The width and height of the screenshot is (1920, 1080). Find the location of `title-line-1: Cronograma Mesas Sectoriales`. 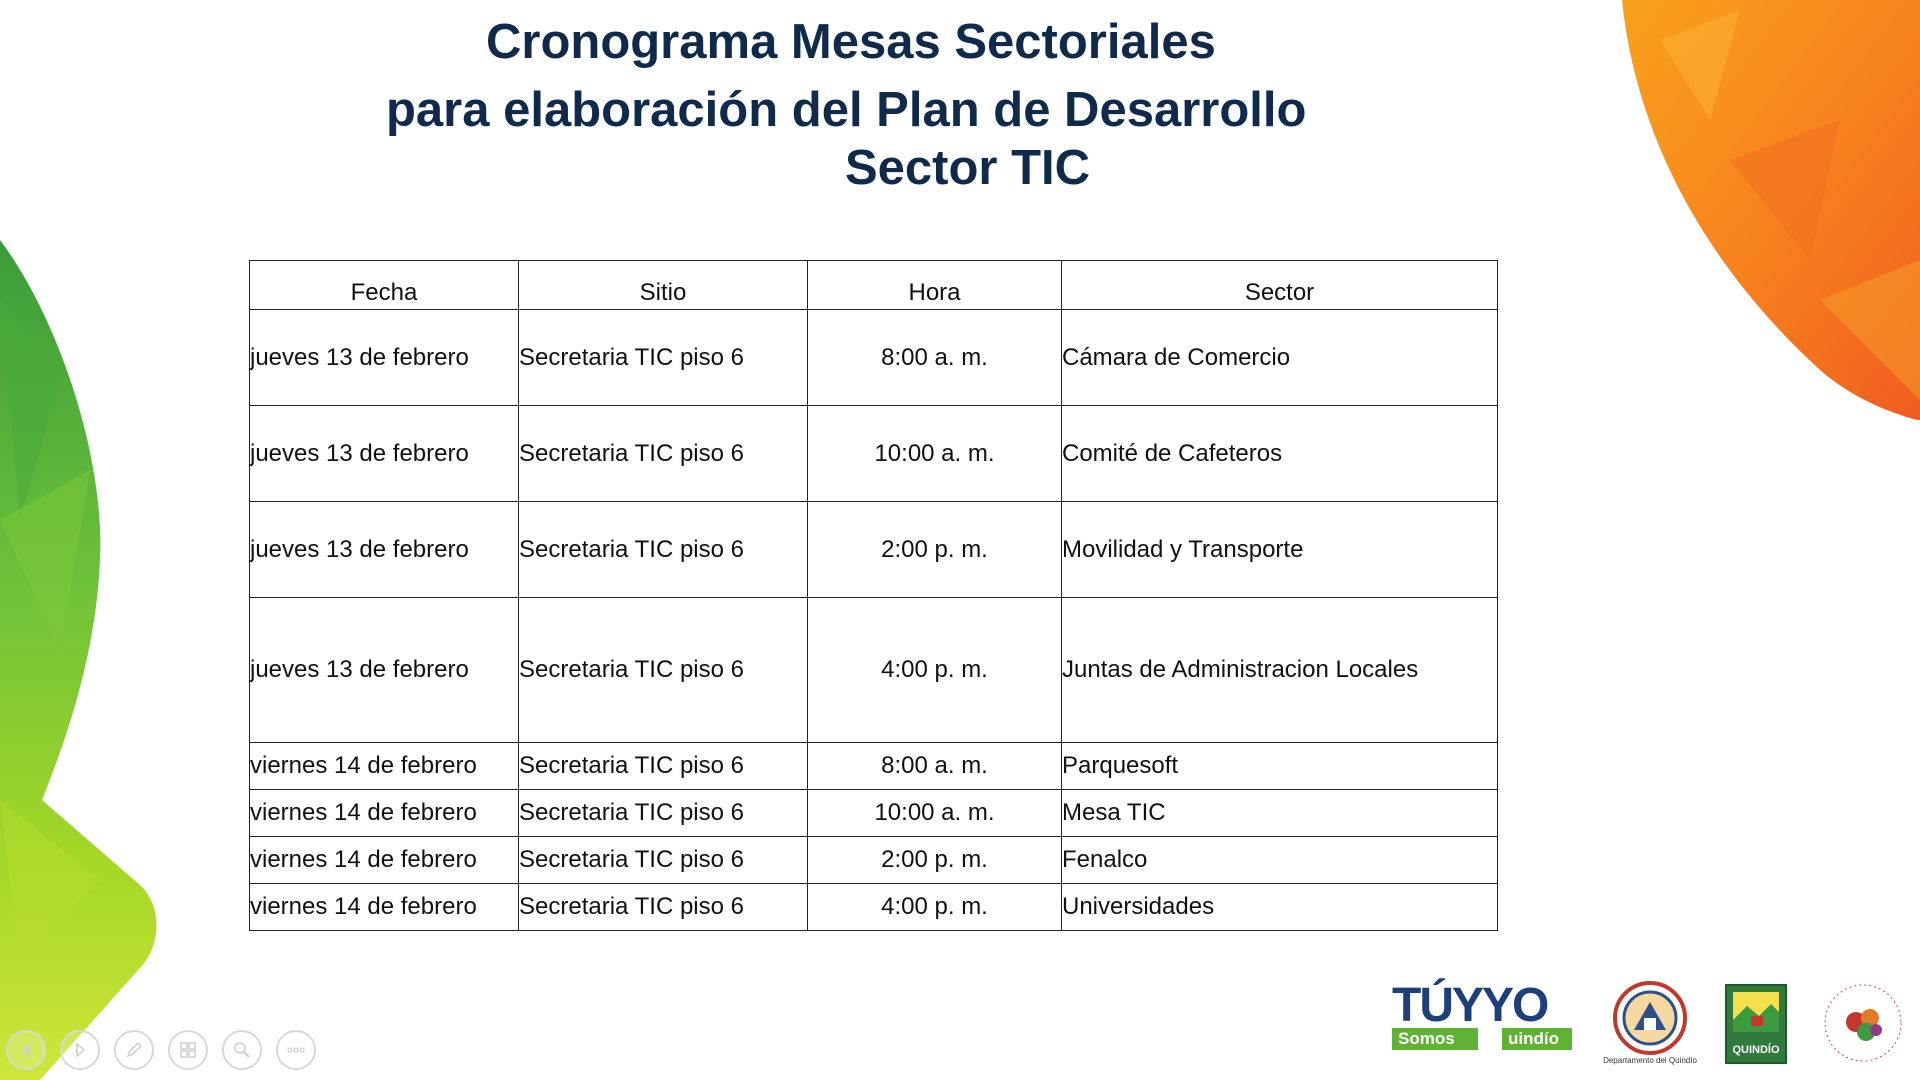

title-line-1: Cronograma Mesas Sectoriales is located at coordinates (851, 42).